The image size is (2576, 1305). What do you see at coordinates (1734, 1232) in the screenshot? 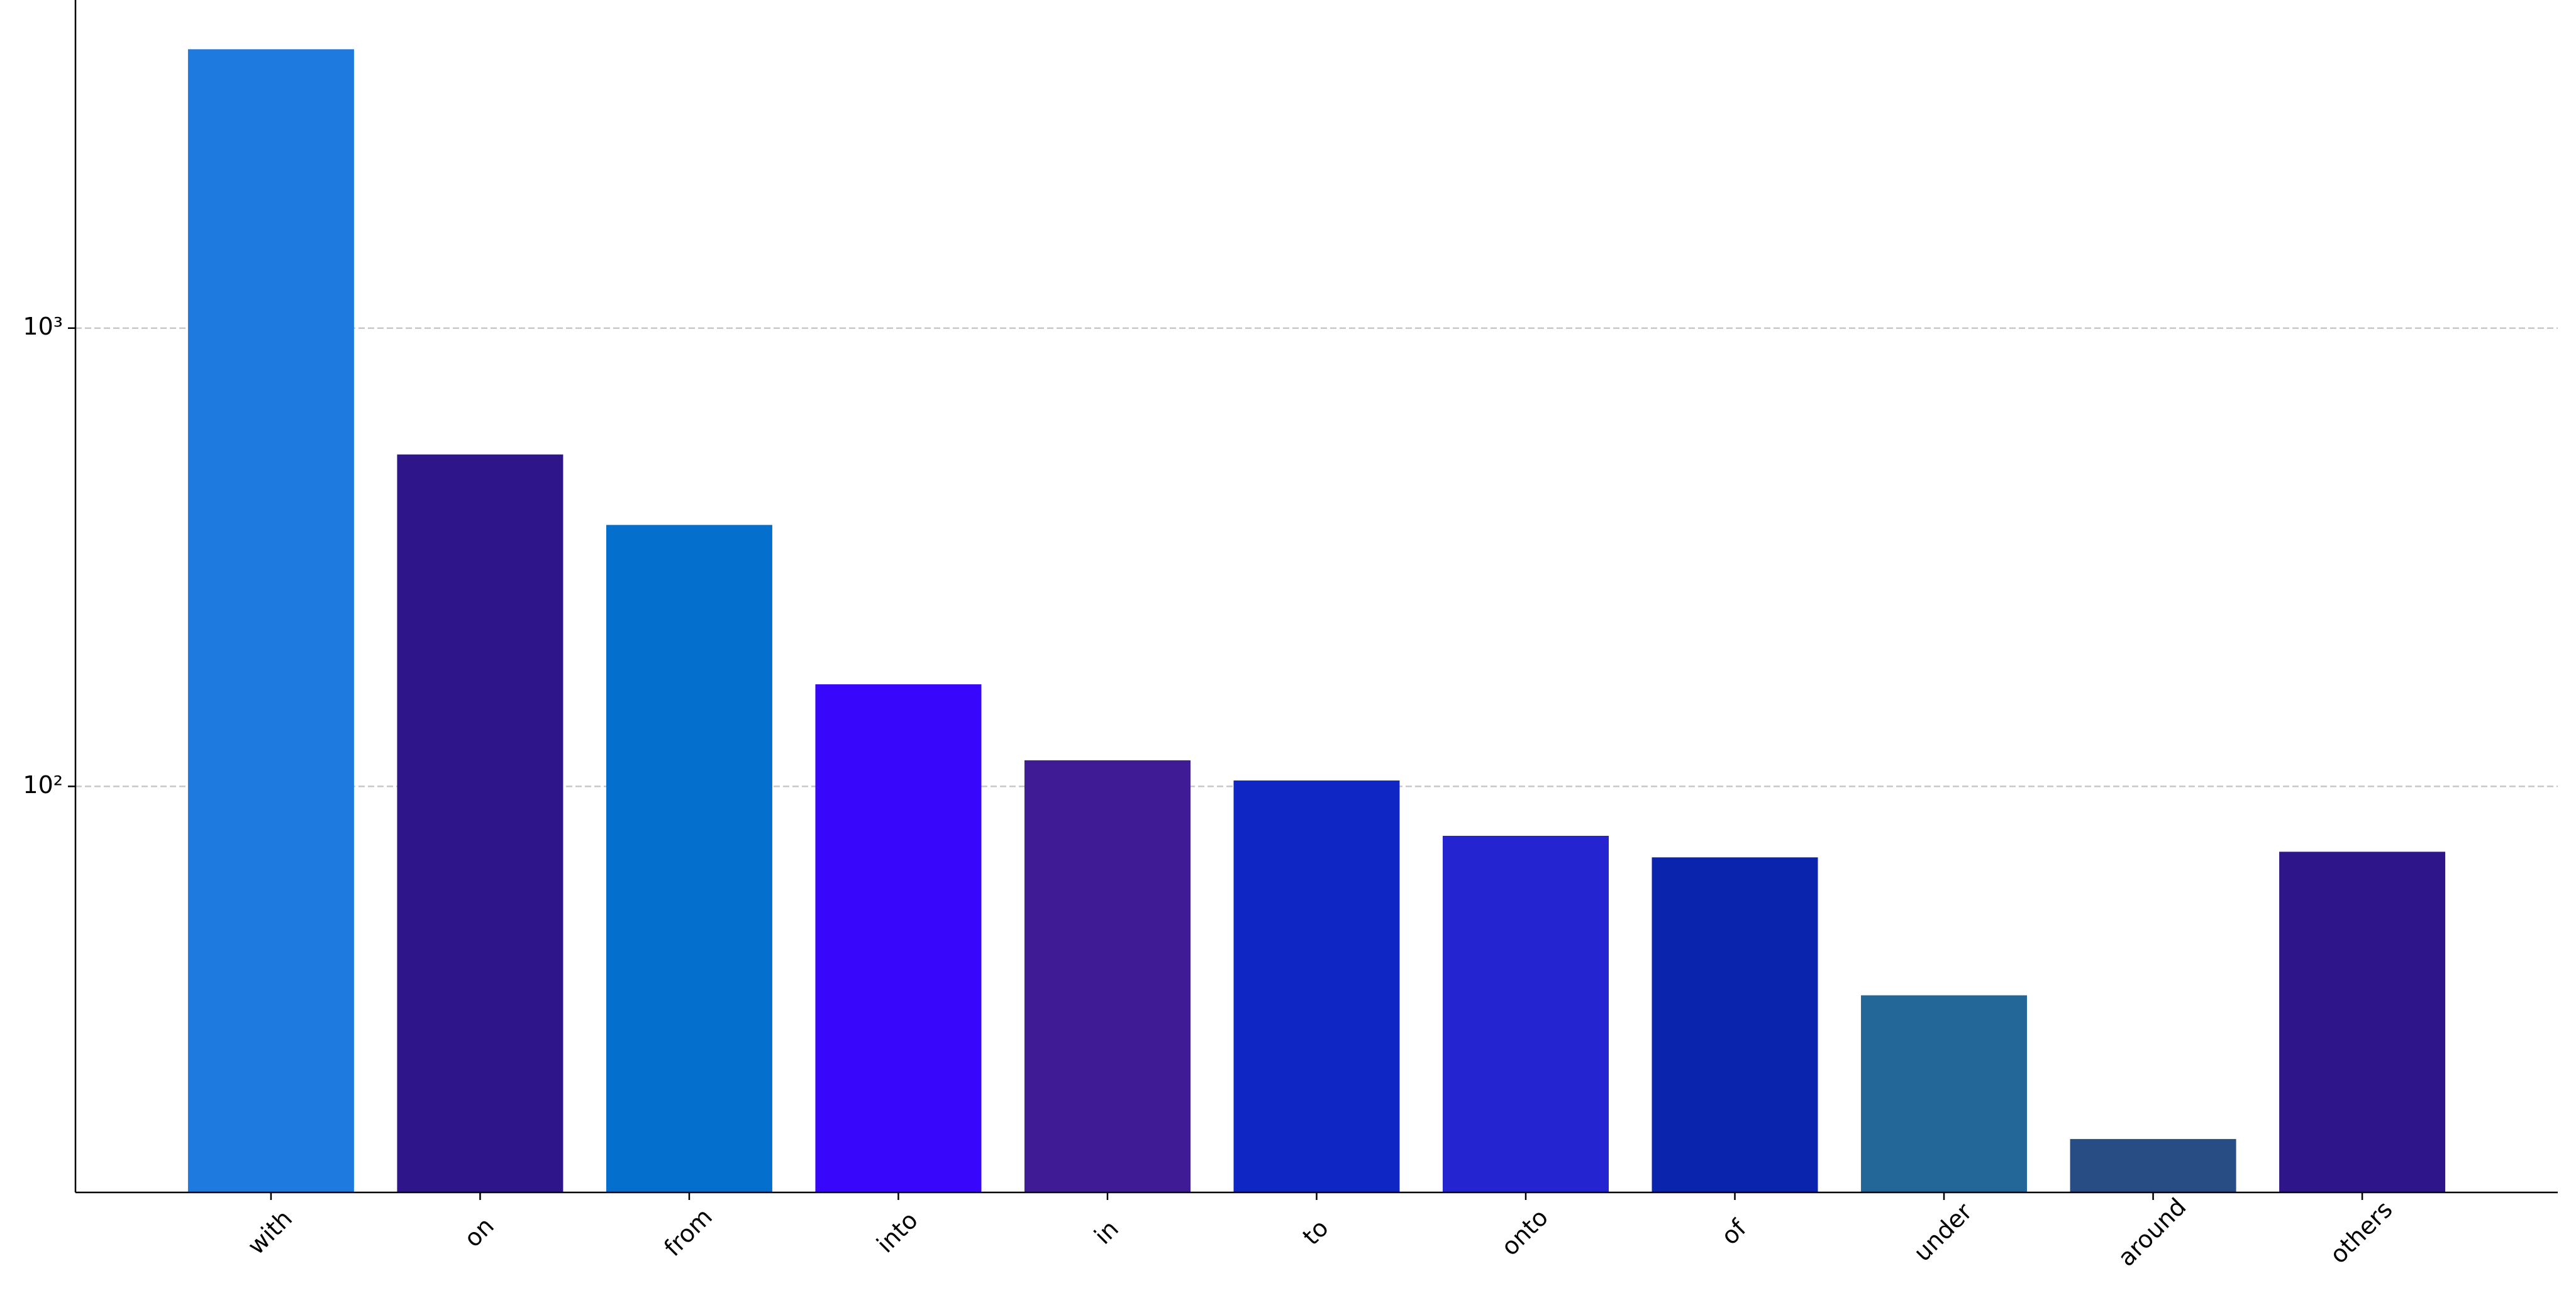
I see `x-tick-label: of` at bounding box center [1734, 1232].